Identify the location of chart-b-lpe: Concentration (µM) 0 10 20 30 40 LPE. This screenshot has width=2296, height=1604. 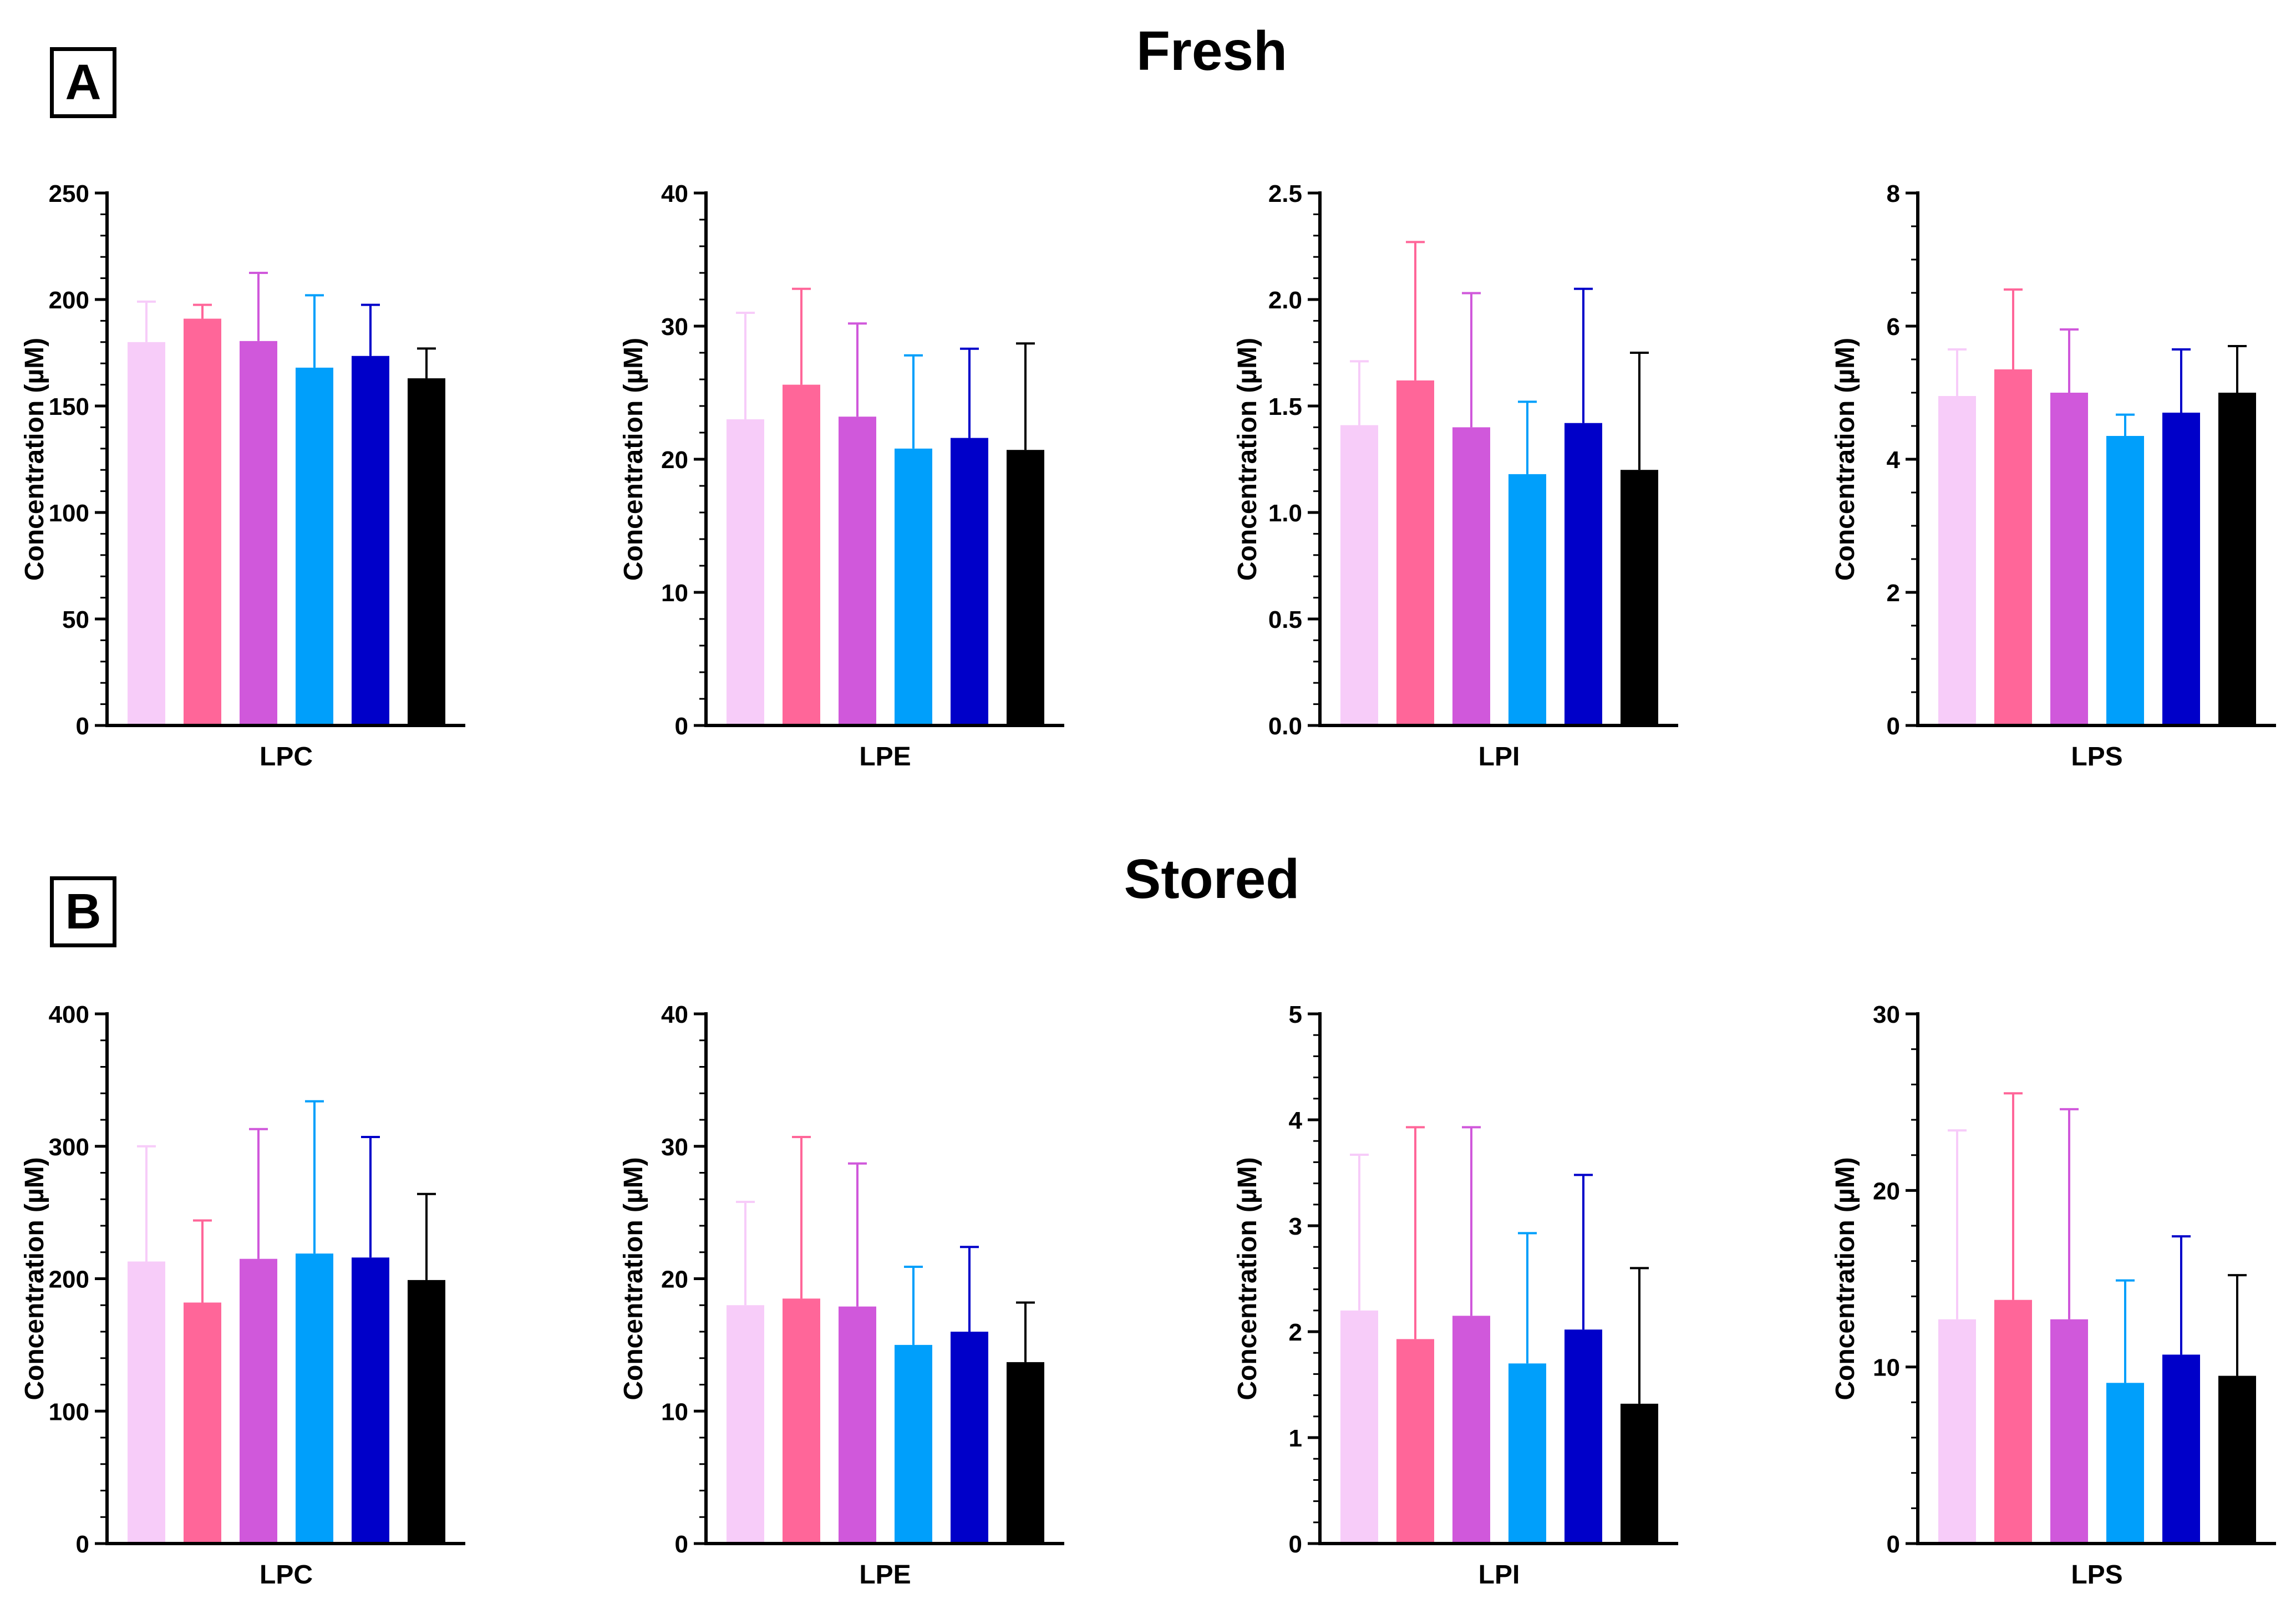
(842, 1295).